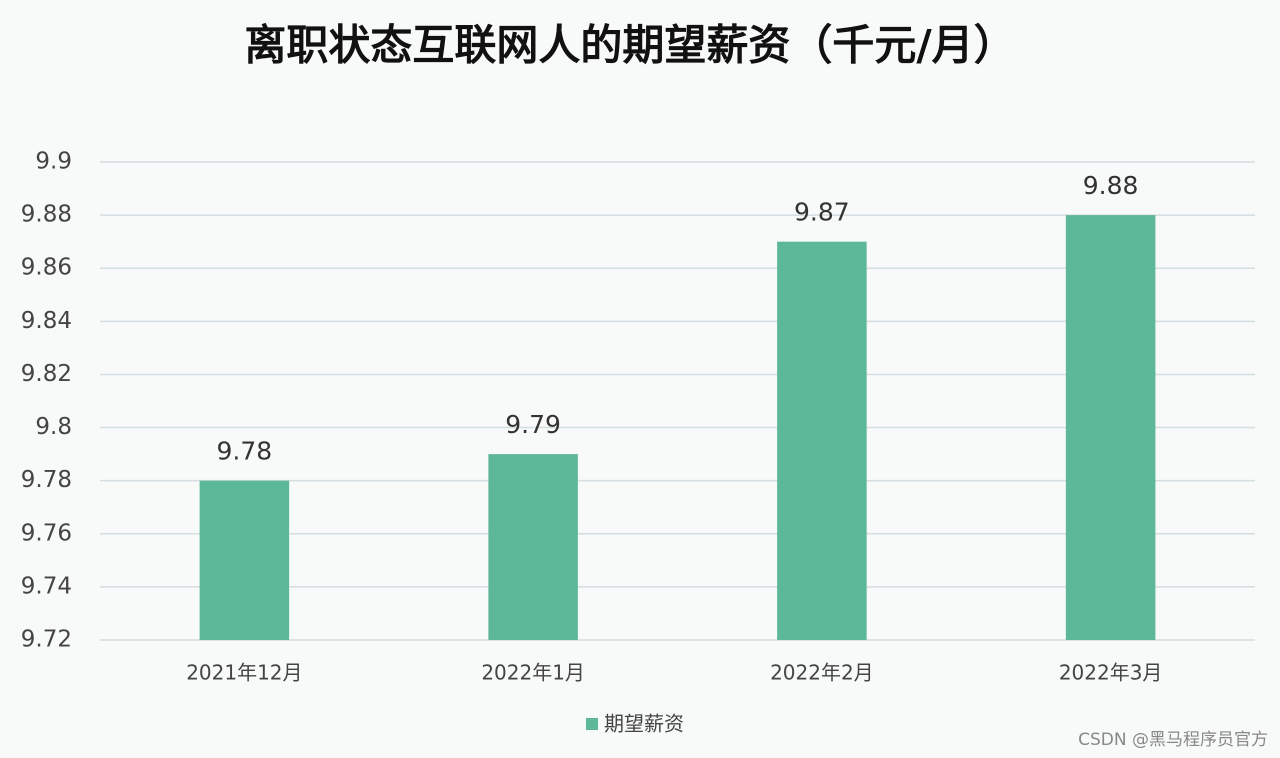 The image size is (1280, 758). I want to click on y-tick-label: 9.72, so click(46, 640).